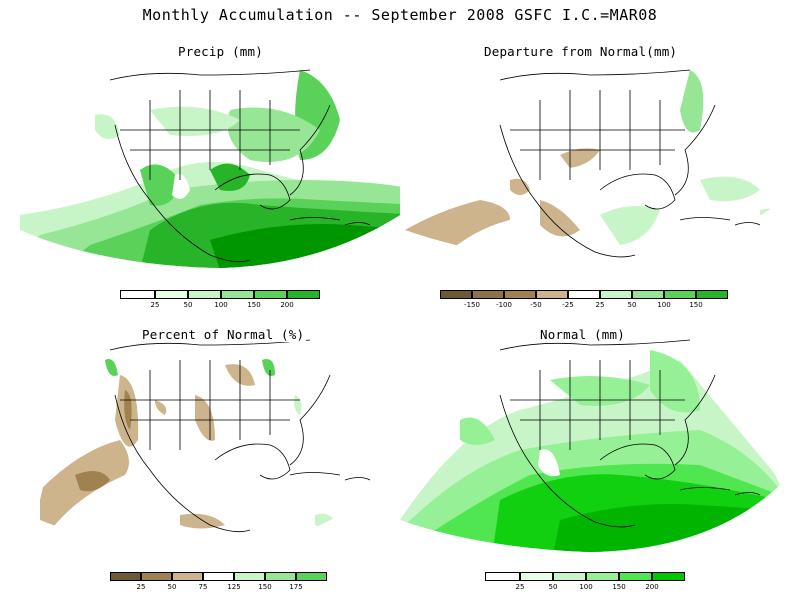 This screenshot has height=600, width=800. What do you see at coordinates (586, 587) in the screenshot?
I see `colorbar-normal-label: 100` at bounding box center [586, 587].